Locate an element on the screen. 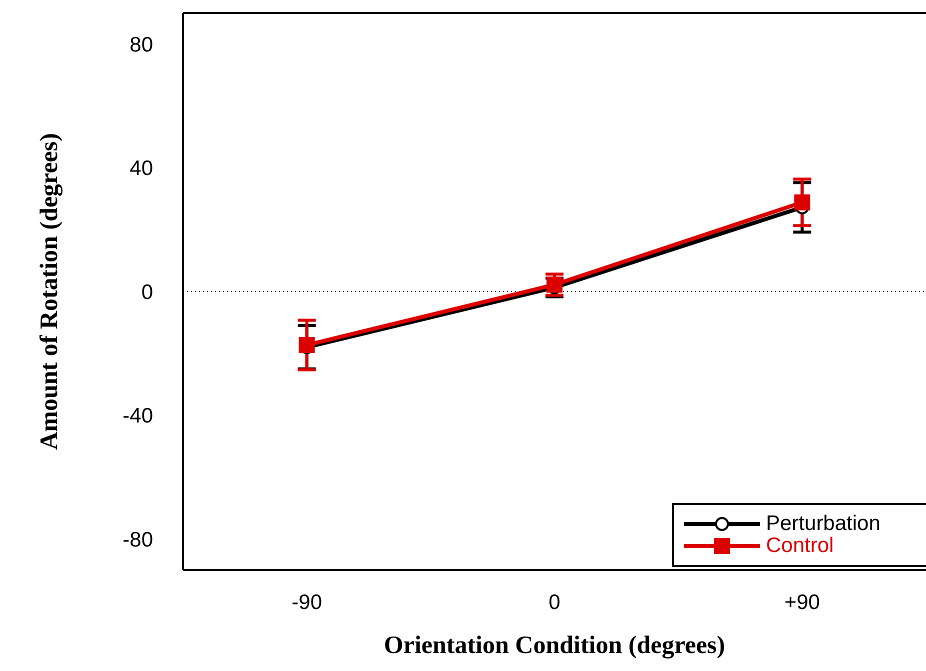  legend-label: Perturbation is located at coordinates (823, 524).